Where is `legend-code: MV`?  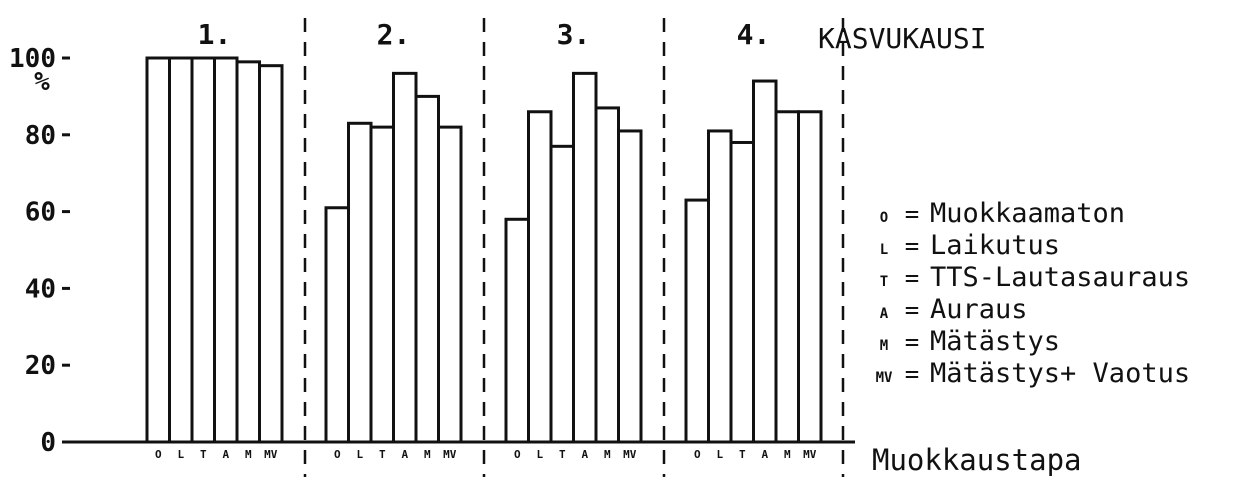
legend-code: MV is located at coordinates (884, 378).